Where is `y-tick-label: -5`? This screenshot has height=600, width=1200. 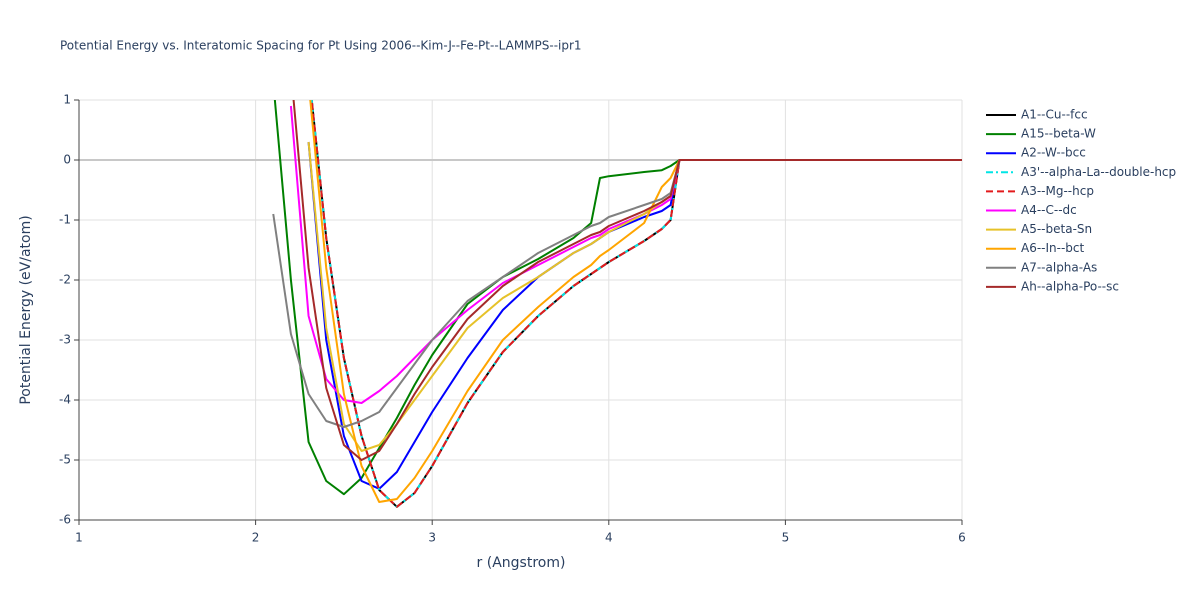
y-tick-label: -5 is located at coordinates (65, 460).